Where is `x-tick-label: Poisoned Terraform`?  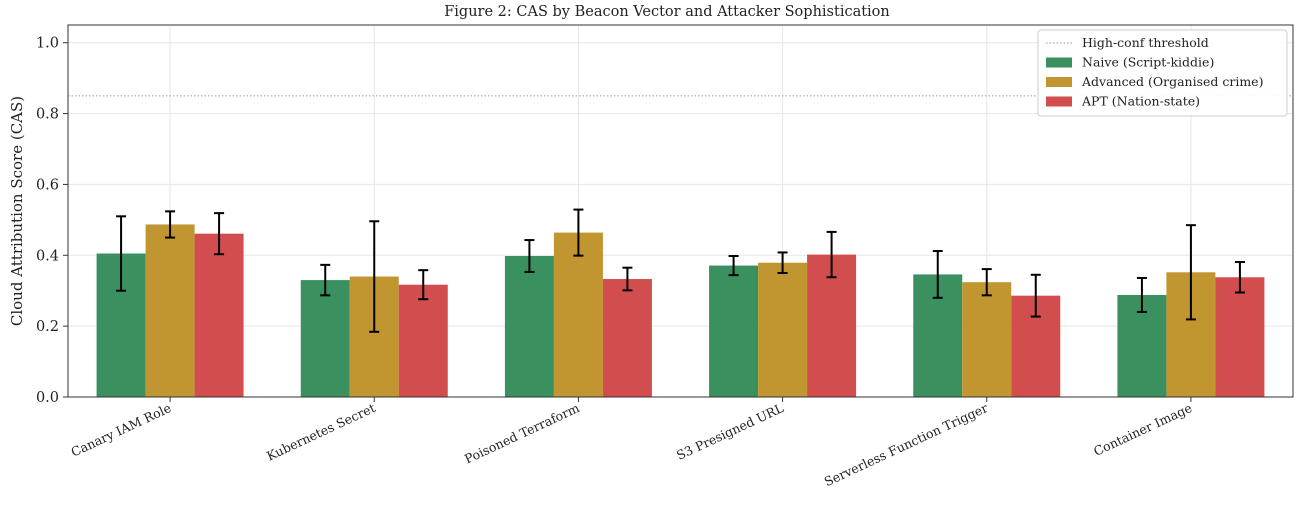 x-tick-label: Poisoned Terraform is located at coordinates (522, 433).